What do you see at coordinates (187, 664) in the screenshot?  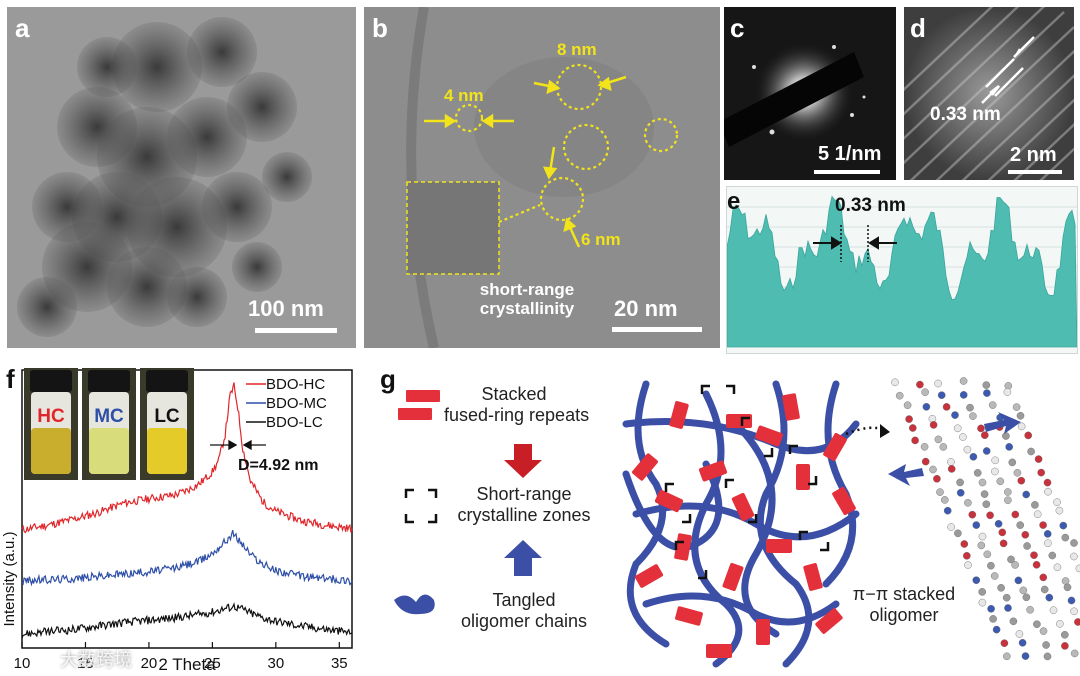 I see `x-axis-label: 2 Theta` at bounding box center [187, 664].